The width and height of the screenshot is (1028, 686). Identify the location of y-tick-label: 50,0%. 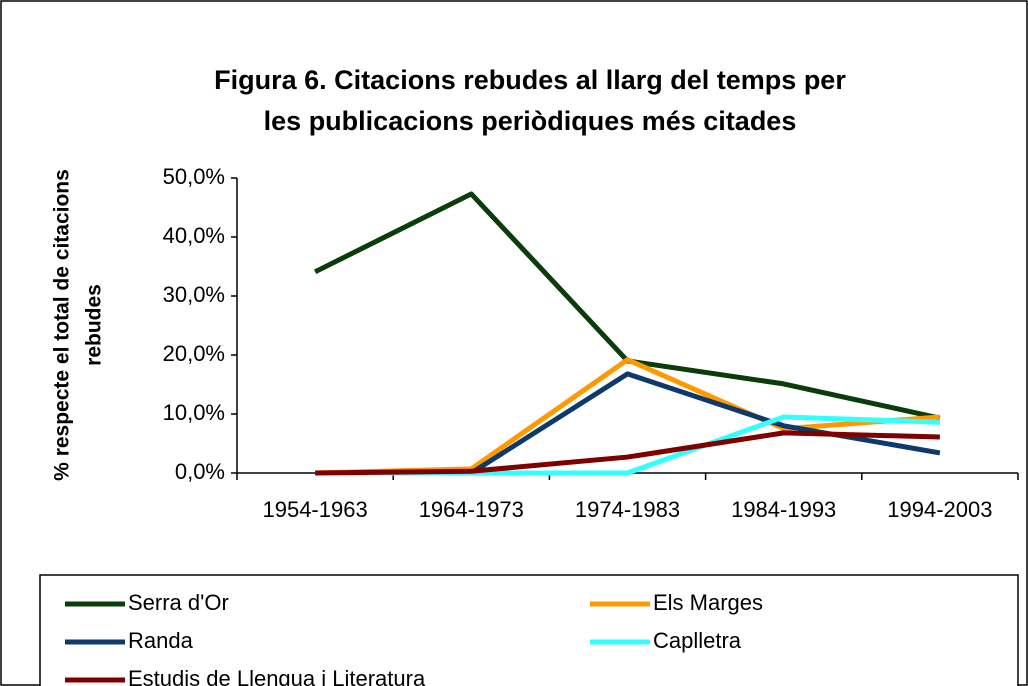
(194, 176).